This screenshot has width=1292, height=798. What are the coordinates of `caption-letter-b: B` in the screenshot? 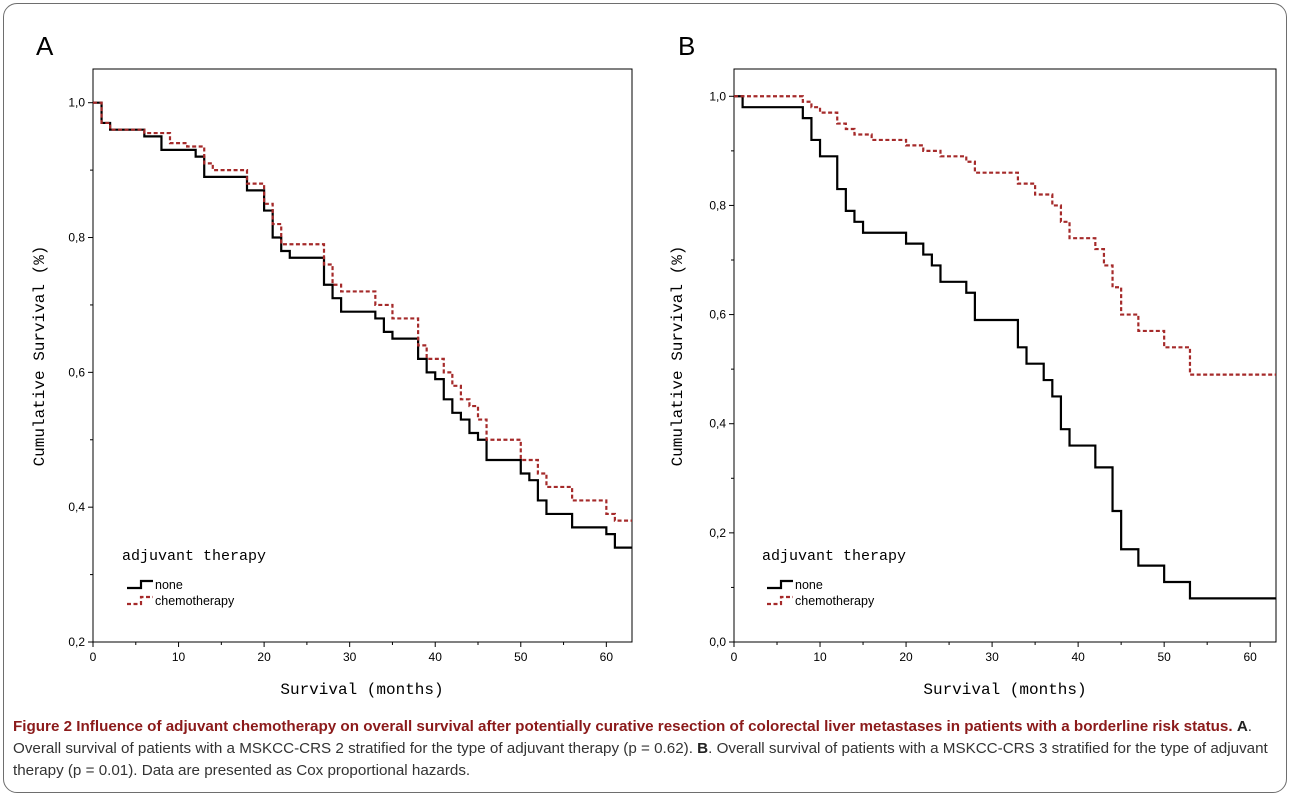 It's located at (703, 748).